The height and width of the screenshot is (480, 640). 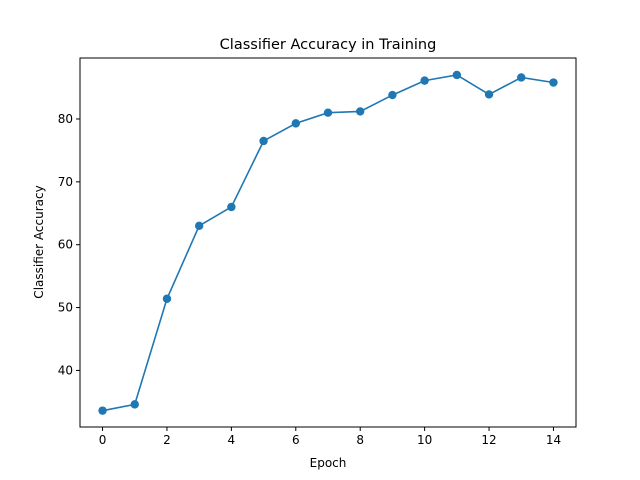 What do you see at coordinates (424, 440) in the screenshot?
I see `x-tick-label: 10` at bounding box center [424, 440].